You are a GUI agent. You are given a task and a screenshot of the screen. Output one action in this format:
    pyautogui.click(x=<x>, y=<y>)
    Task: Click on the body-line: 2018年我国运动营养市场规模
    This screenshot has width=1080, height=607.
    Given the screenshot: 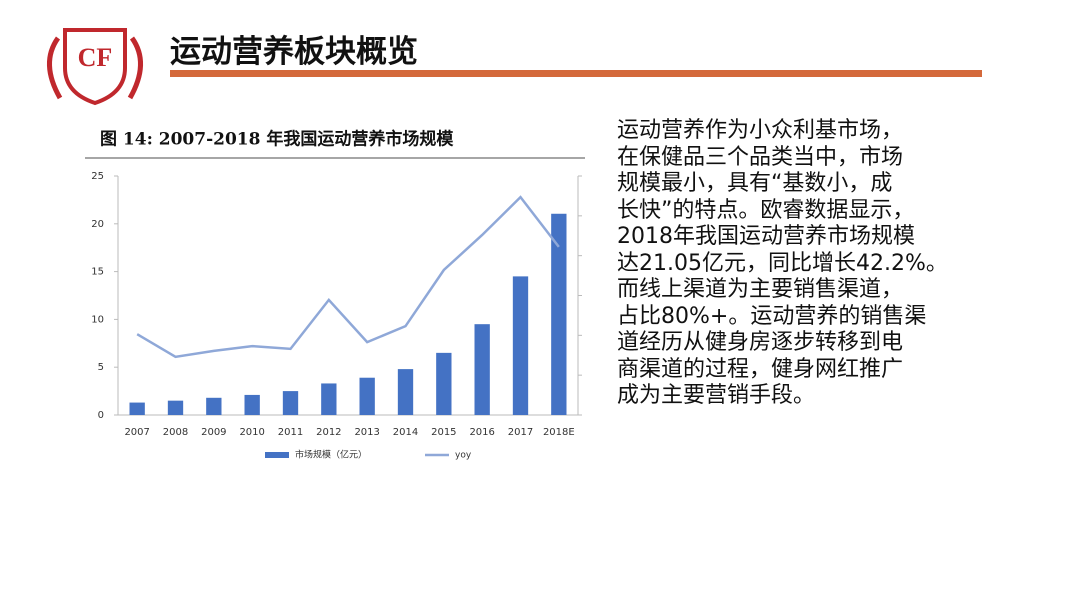 What is the action you would take?
    pyautogui.click(x=766, y=236)
    